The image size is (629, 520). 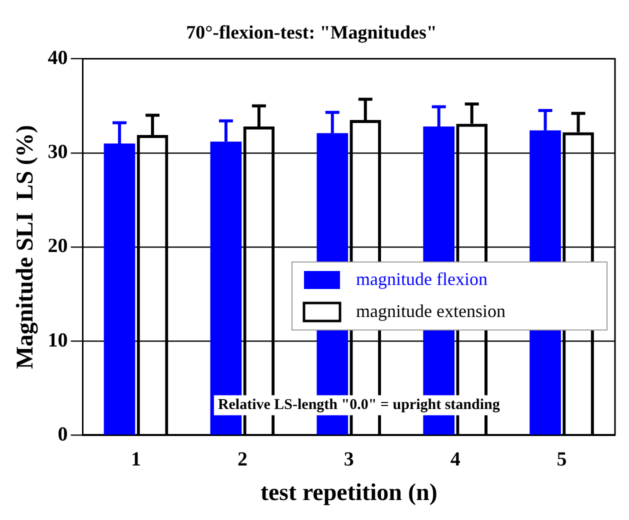 What do you see at coordinates (58, 57) in the screenshot?
I see `y-tick-label: 40` at bounding box center [58, 57].